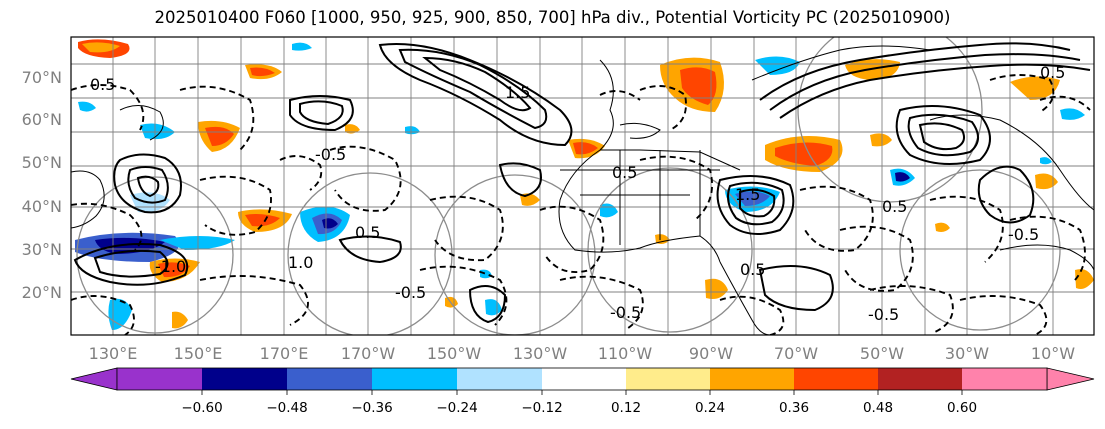 This screenshot has height=429, width=1105. Describe the element at coordinates (170, 266) in the screenshot. I see `contour-label: -1.0` at that location.